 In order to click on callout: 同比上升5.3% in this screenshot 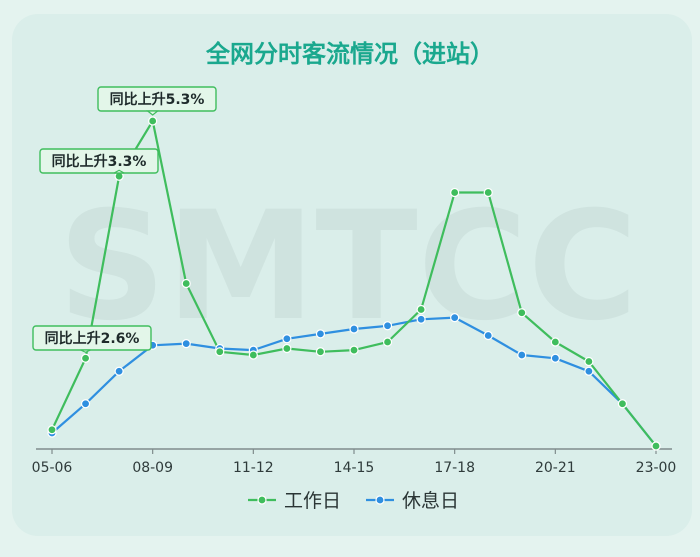, I will do `click(157, 101)`.